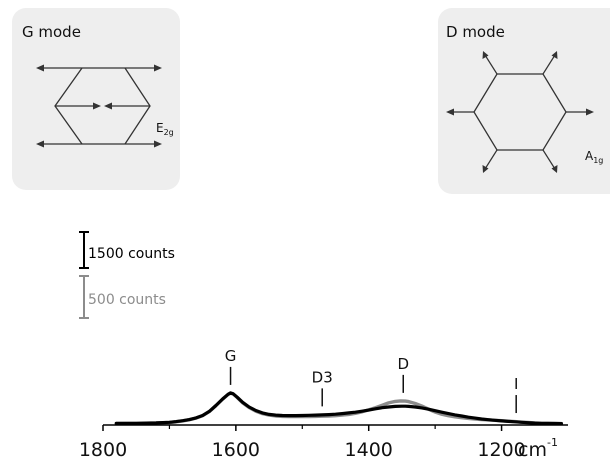 This screenshot has height=467, width=610. I want to click on peak-labels: G D D3 I, so click(371, 380).